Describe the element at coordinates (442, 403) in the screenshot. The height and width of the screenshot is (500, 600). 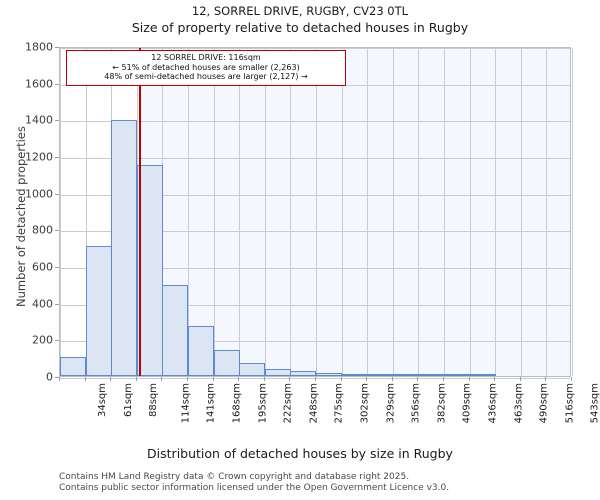
I see `x-axis-tick-label: 382sqm` at that location.